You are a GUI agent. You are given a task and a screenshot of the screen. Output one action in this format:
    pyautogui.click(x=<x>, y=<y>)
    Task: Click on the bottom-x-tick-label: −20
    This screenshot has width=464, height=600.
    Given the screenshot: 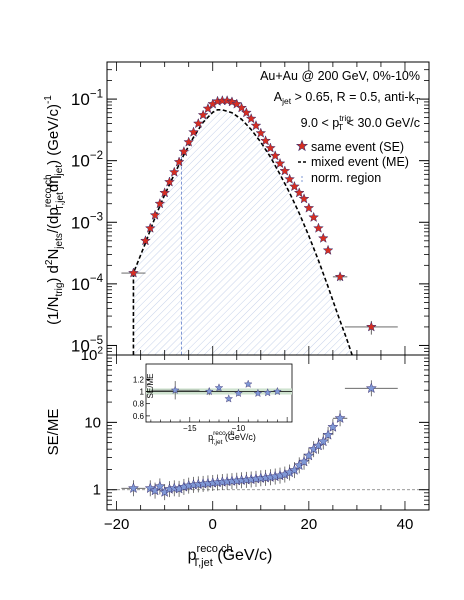 What is the action you would take?
    pyautogui.click(x=116, y=524)
    